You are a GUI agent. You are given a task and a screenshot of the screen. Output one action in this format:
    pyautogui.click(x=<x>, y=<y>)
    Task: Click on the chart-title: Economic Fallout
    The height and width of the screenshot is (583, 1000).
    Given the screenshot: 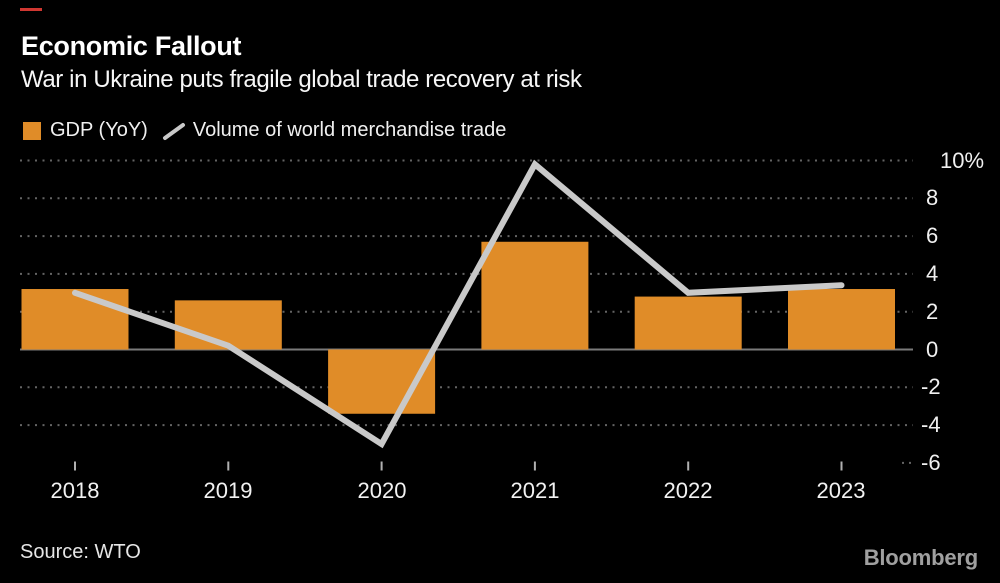 What is the action you would take?
    pyautogui.click(x=131, y=46)
    